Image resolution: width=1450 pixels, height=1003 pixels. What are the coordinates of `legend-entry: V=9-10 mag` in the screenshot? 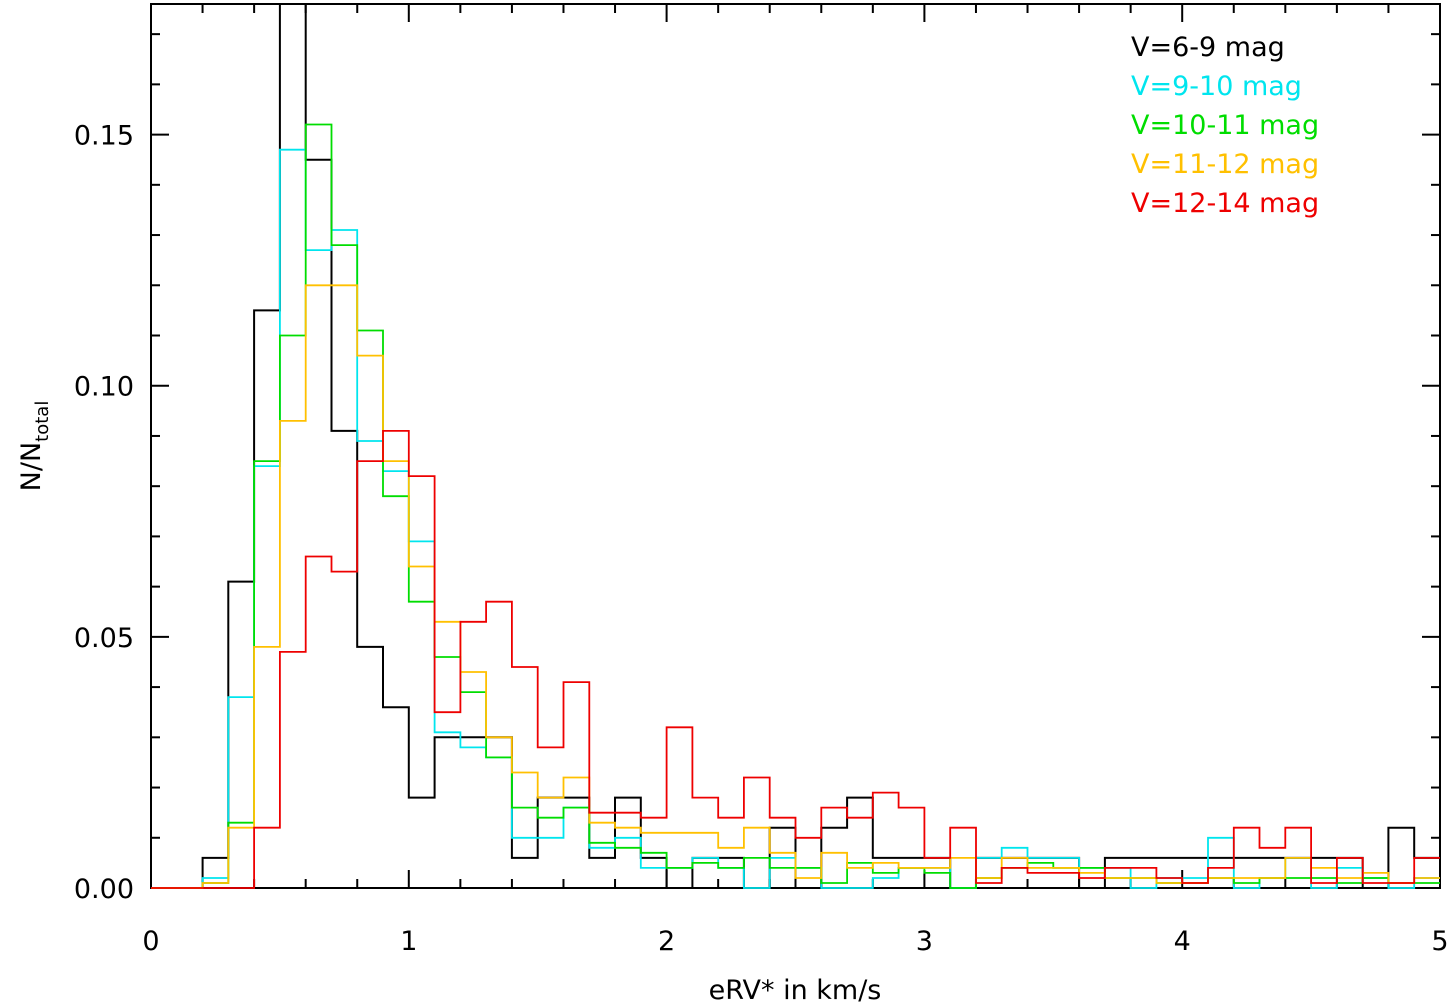 It's located at (1216, 86).